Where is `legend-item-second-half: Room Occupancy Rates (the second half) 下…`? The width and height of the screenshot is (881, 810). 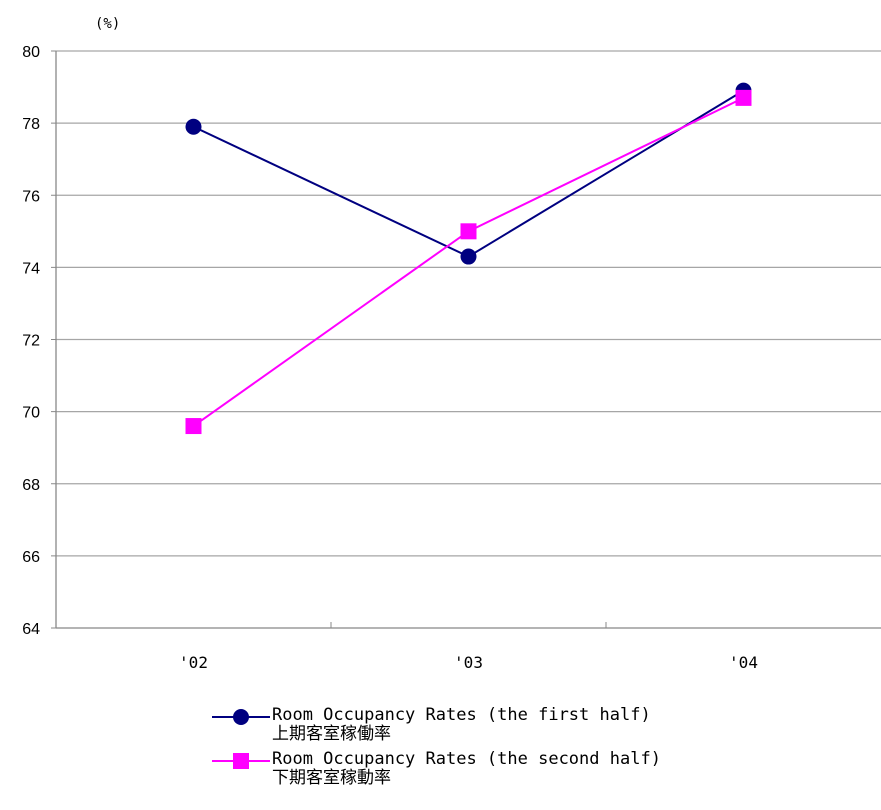
legend-item-second-half: Room Occupancy Rates (the second half) 下… is located at coordinates (435, 769).